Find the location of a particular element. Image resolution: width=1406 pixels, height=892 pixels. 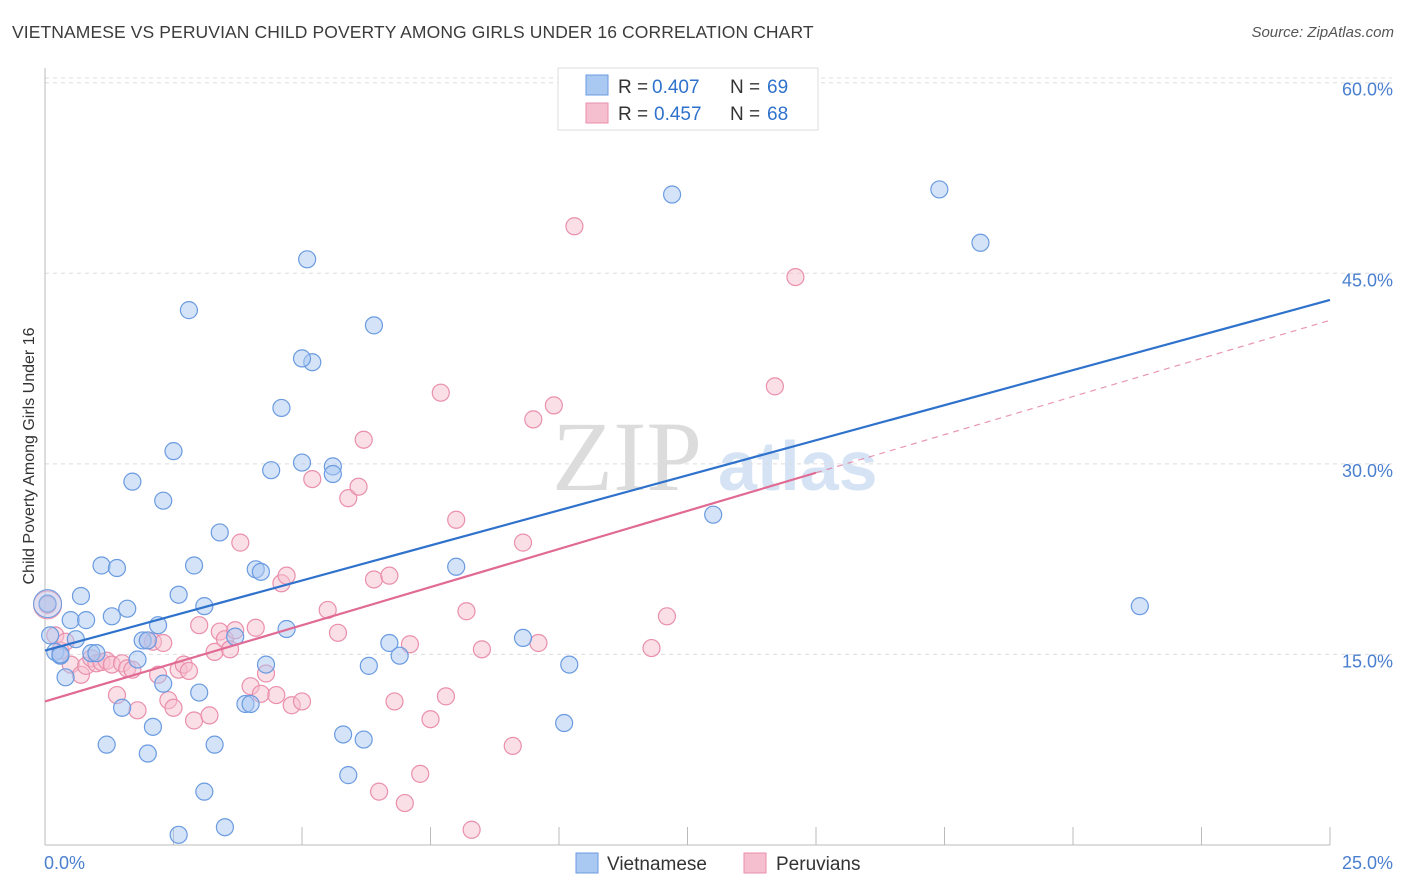

x-tick-labels: 0.0% 25.0% is located at coordinates (718, 863).